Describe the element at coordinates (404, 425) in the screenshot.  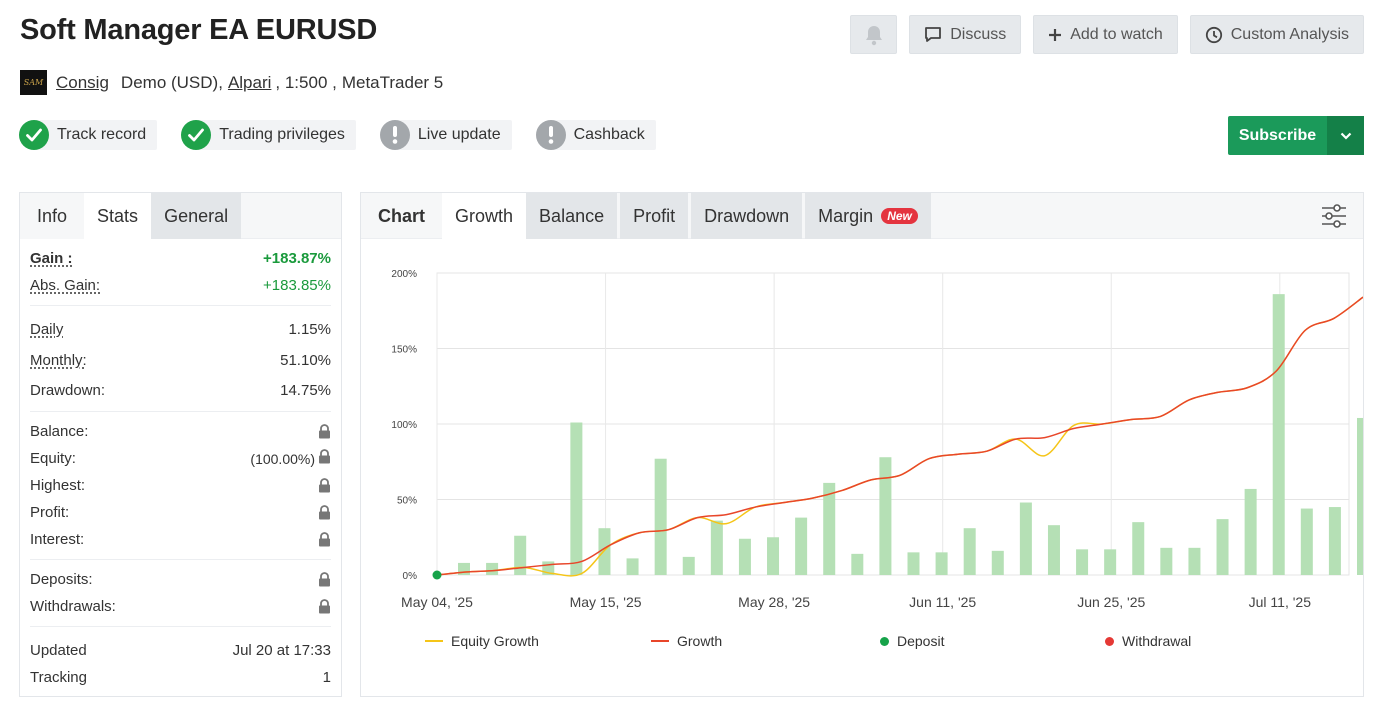
I see `y-tick-label: 100%` at that location.